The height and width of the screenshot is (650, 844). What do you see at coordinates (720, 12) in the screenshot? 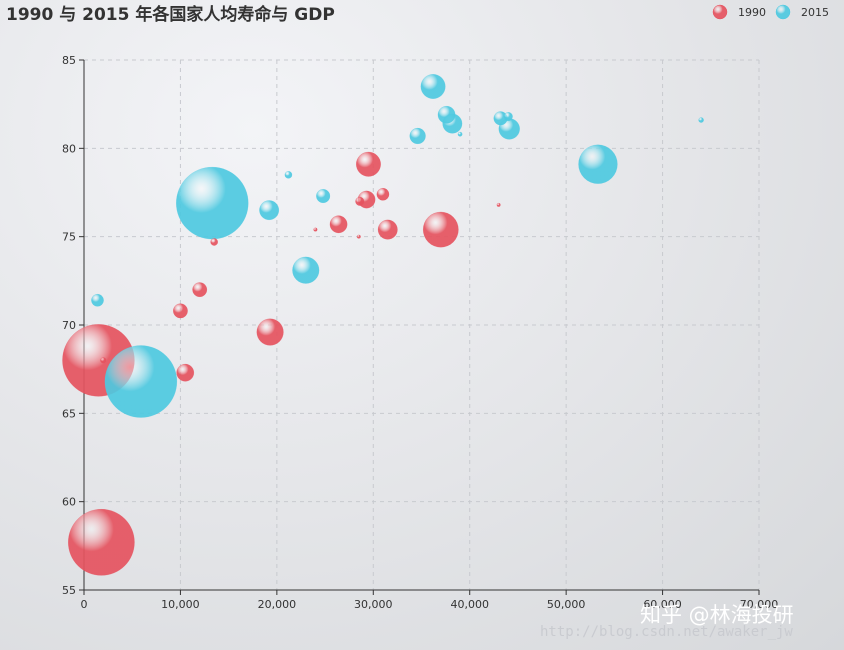
I see `legend-marker-1990` at bounding box center [720, 12].